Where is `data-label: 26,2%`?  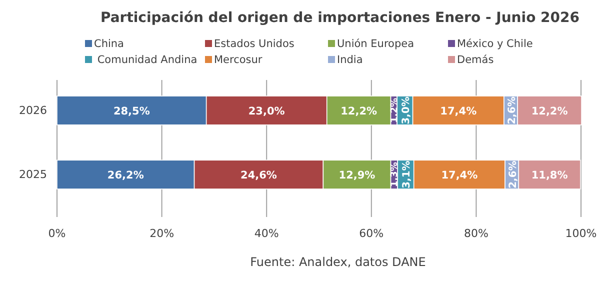
data-label: 26,2% is located at coordinates (125, 176).